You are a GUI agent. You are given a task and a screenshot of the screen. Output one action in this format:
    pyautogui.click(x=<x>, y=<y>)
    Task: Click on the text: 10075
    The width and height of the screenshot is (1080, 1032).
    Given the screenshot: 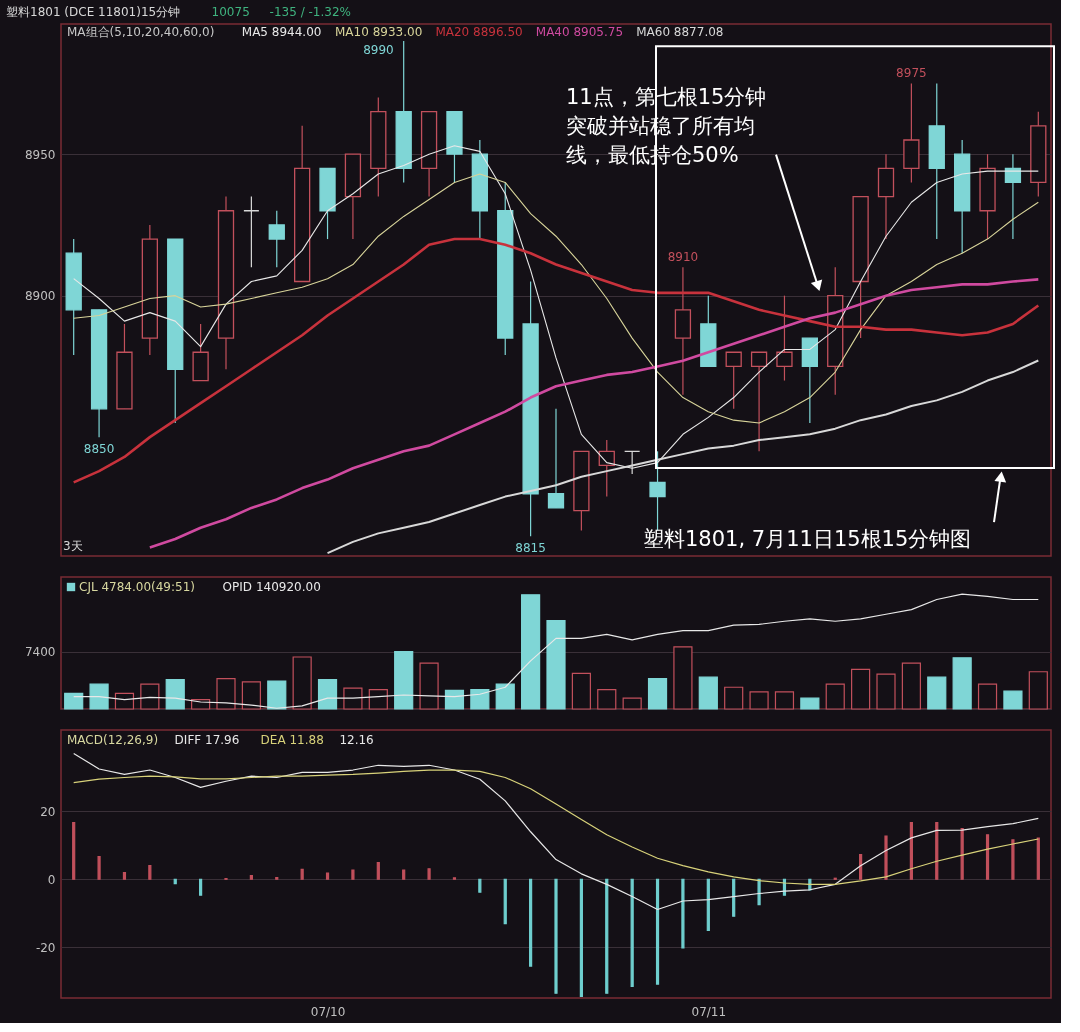 What is the action you would take?
    pyautogui.click(x=230, y=12)
    